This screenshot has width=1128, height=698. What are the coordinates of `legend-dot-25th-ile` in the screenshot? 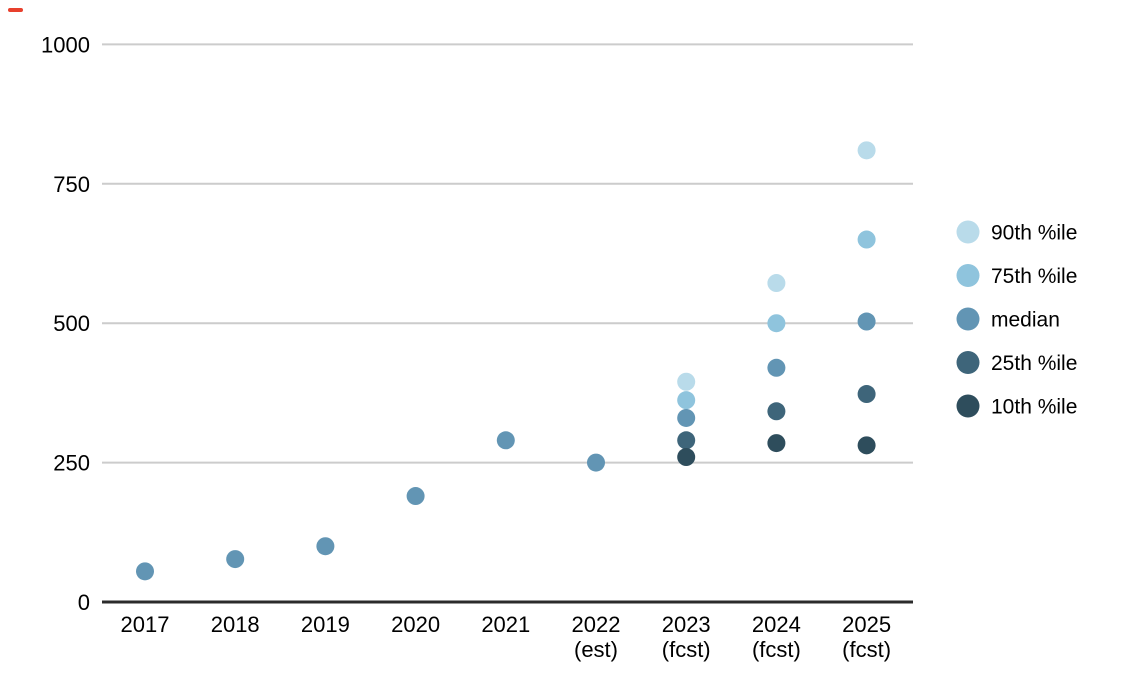 It's located at (968, 362).